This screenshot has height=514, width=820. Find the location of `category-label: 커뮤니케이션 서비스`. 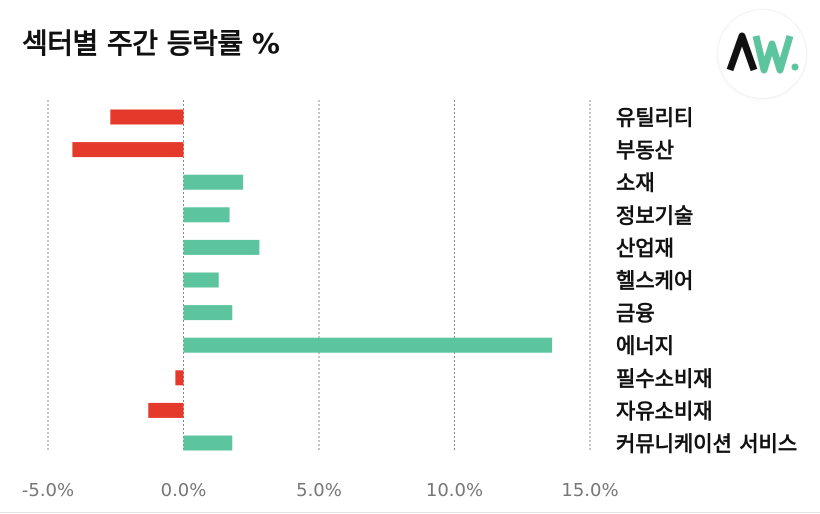

category-label: 커뮤니케이션 서비스 is located at coordinates (706, 444).